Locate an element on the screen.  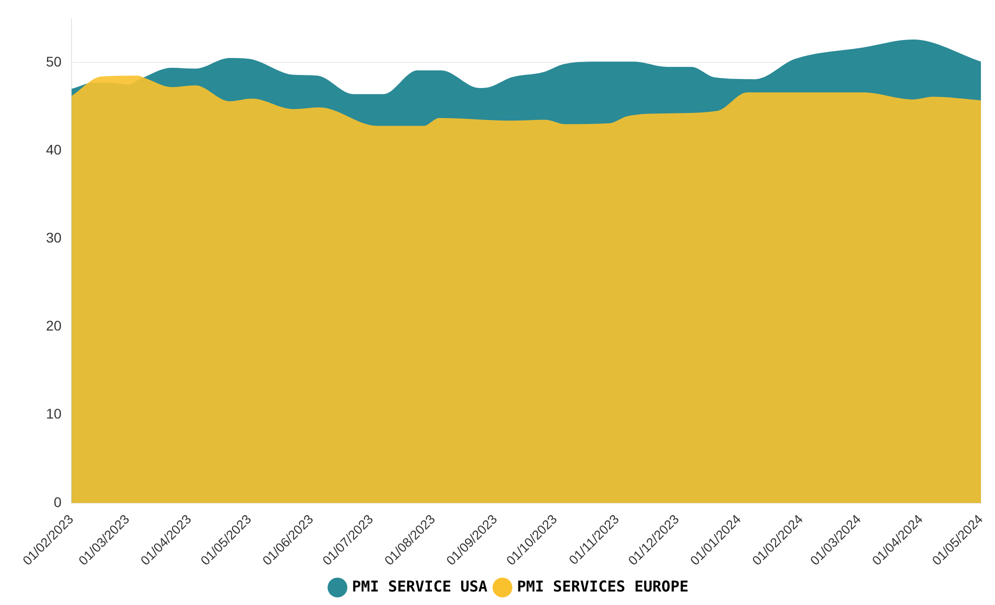
y-tick-label: 20 is located at coordinates (54, 326).